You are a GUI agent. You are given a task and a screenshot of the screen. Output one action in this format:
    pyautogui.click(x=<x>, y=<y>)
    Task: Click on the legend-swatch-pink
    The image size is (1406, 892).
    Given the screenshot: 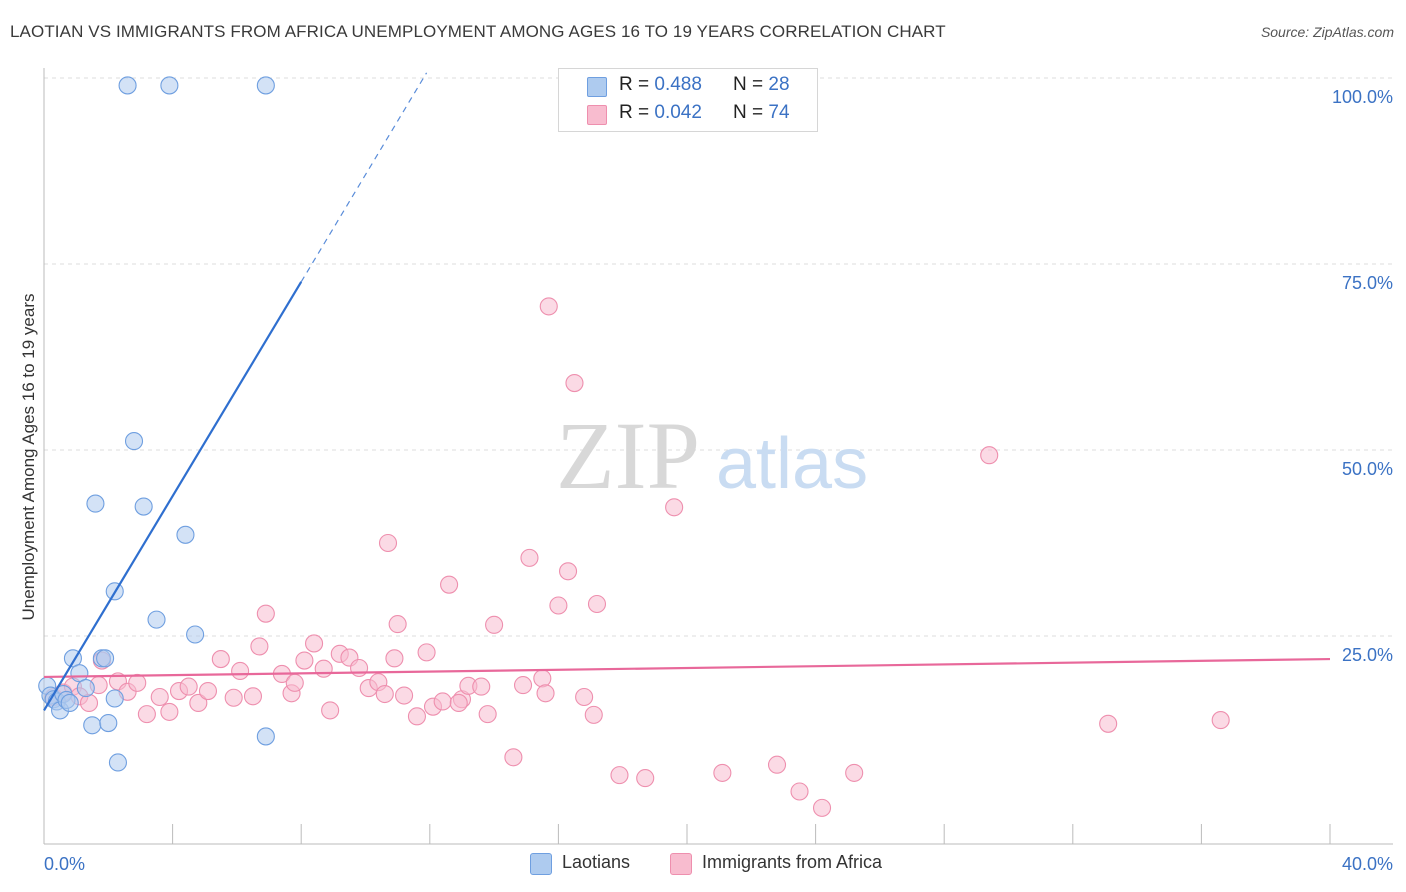 What is the action you would take?
    pyautogui.click(x=597, y=115)
    